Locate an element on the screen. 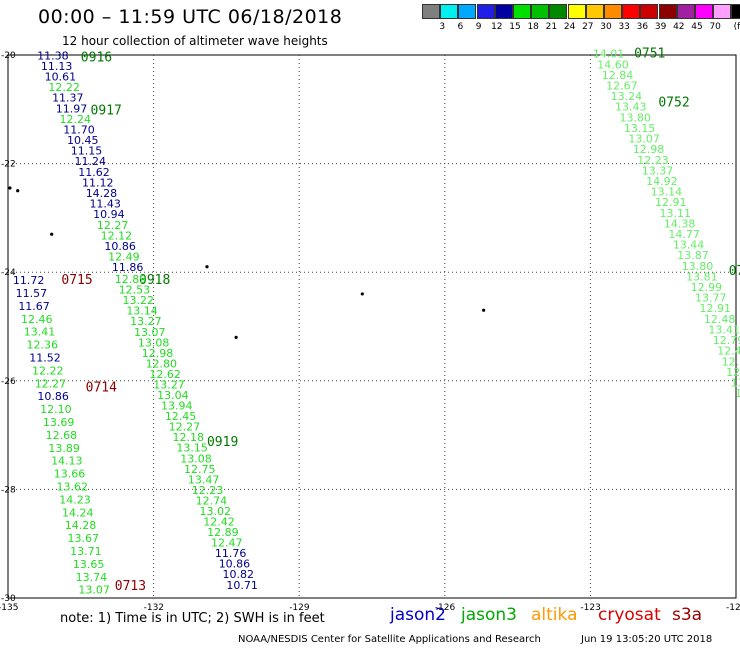 This screenshot has width=740, height=650. track-0751-values: 12.91 is located at coordinates (715, 308).